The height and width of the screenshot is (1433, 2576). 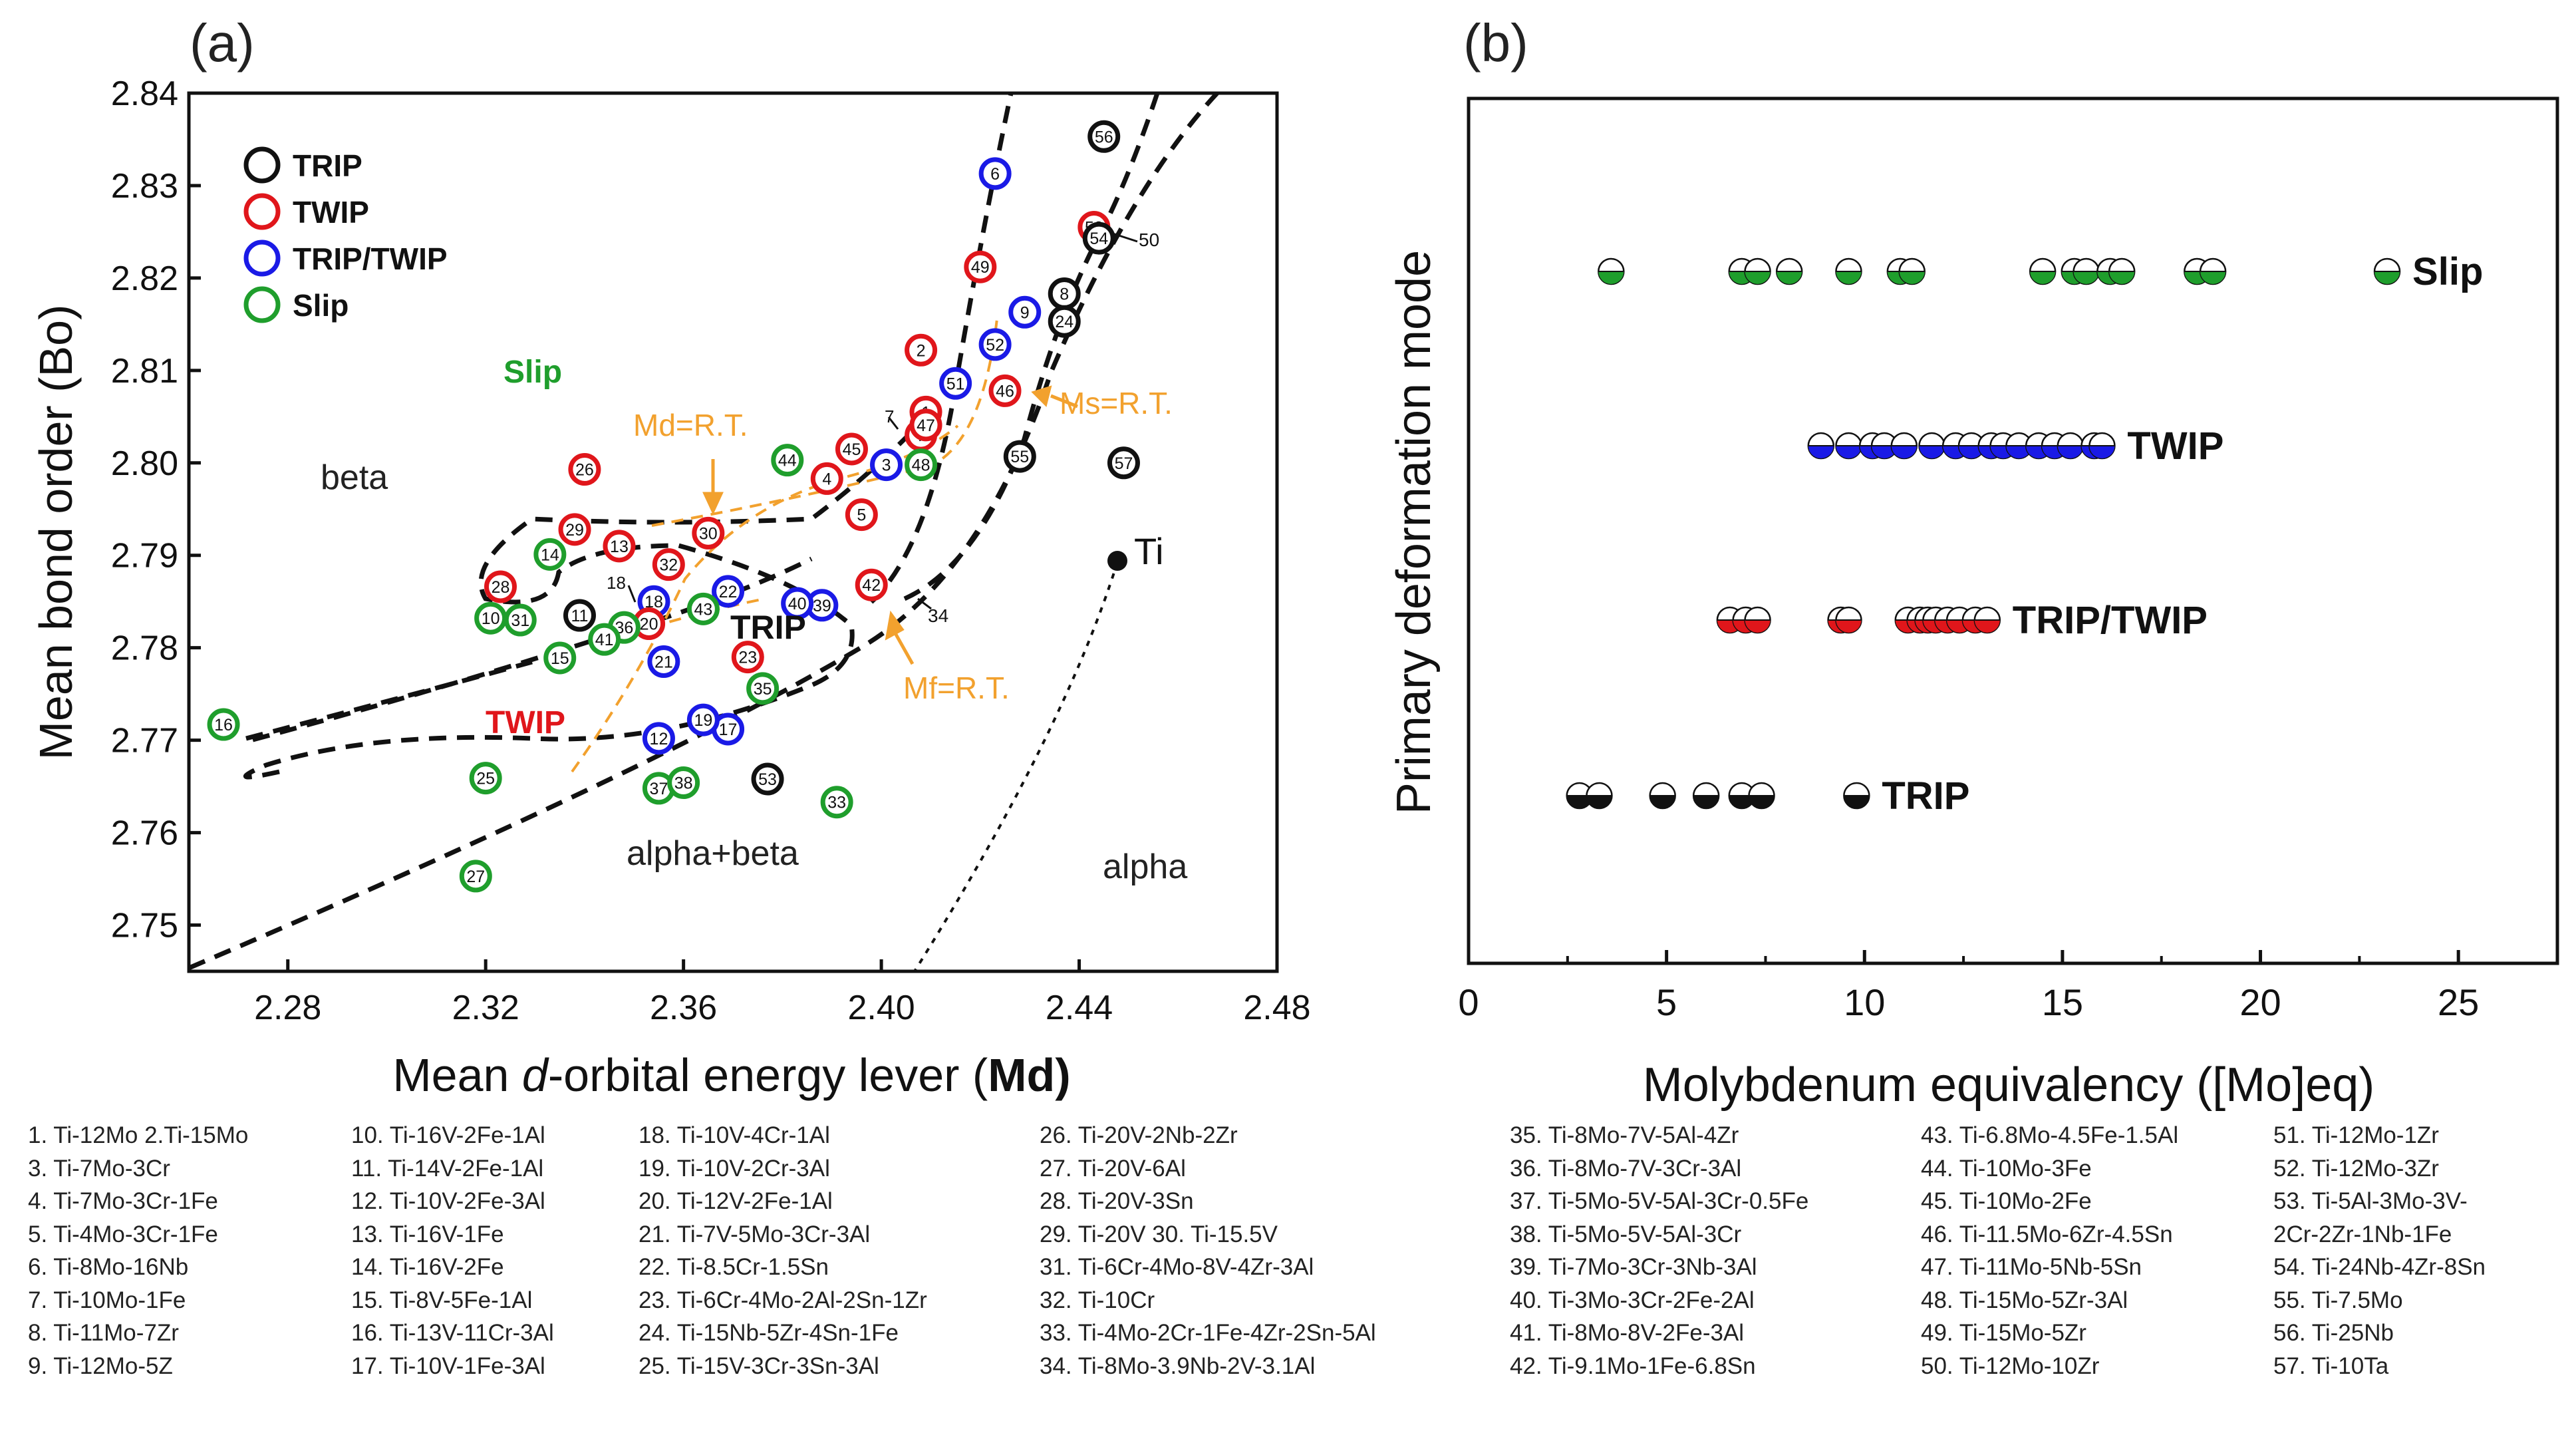 What do you see at coordinates (922, 350) in the screenshot?
I see `data-point-2: 2` at bounding box center [922, 350].